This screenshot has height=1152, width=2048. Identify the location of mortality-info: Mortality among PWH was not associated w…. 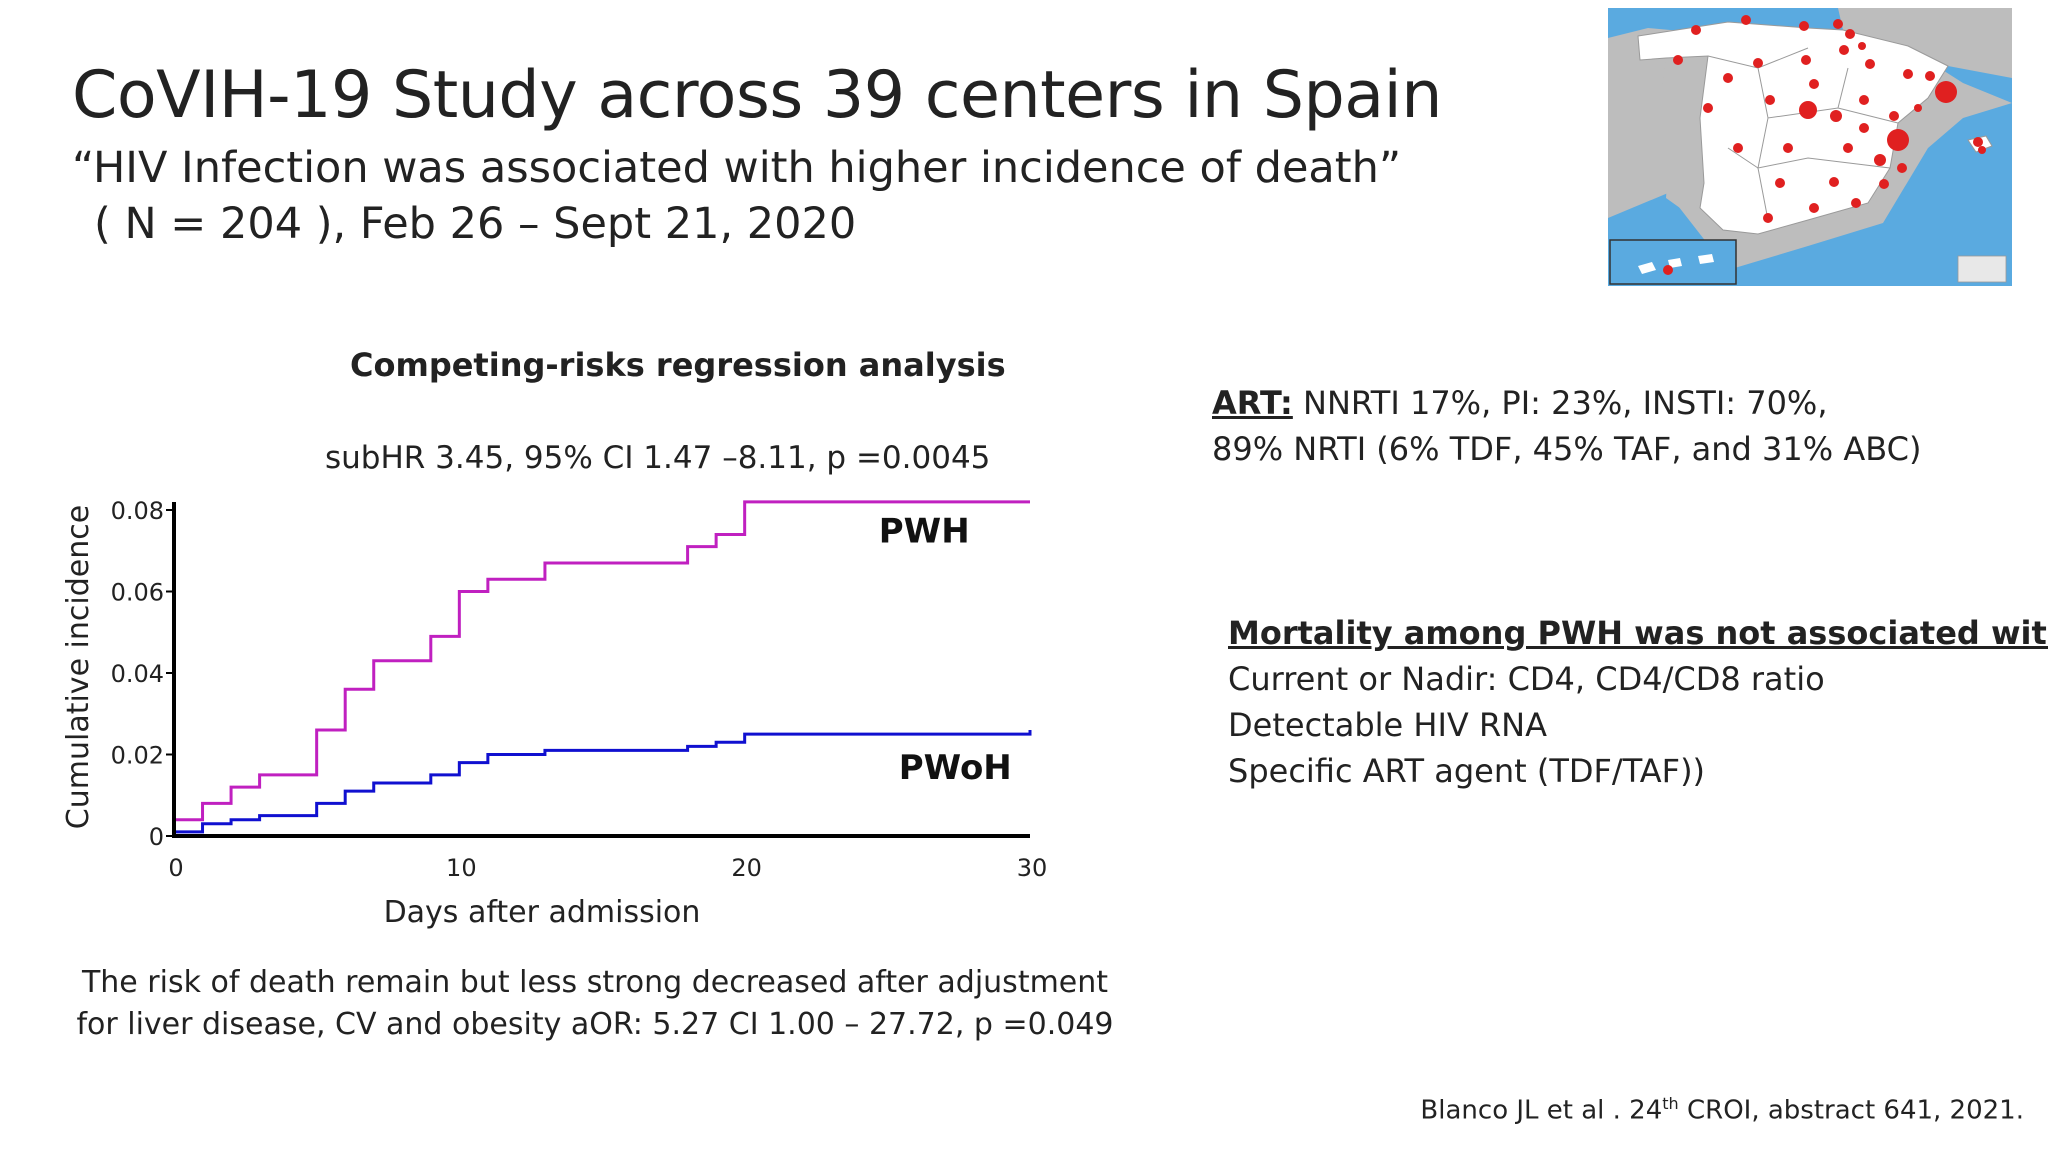
(1638, 702).